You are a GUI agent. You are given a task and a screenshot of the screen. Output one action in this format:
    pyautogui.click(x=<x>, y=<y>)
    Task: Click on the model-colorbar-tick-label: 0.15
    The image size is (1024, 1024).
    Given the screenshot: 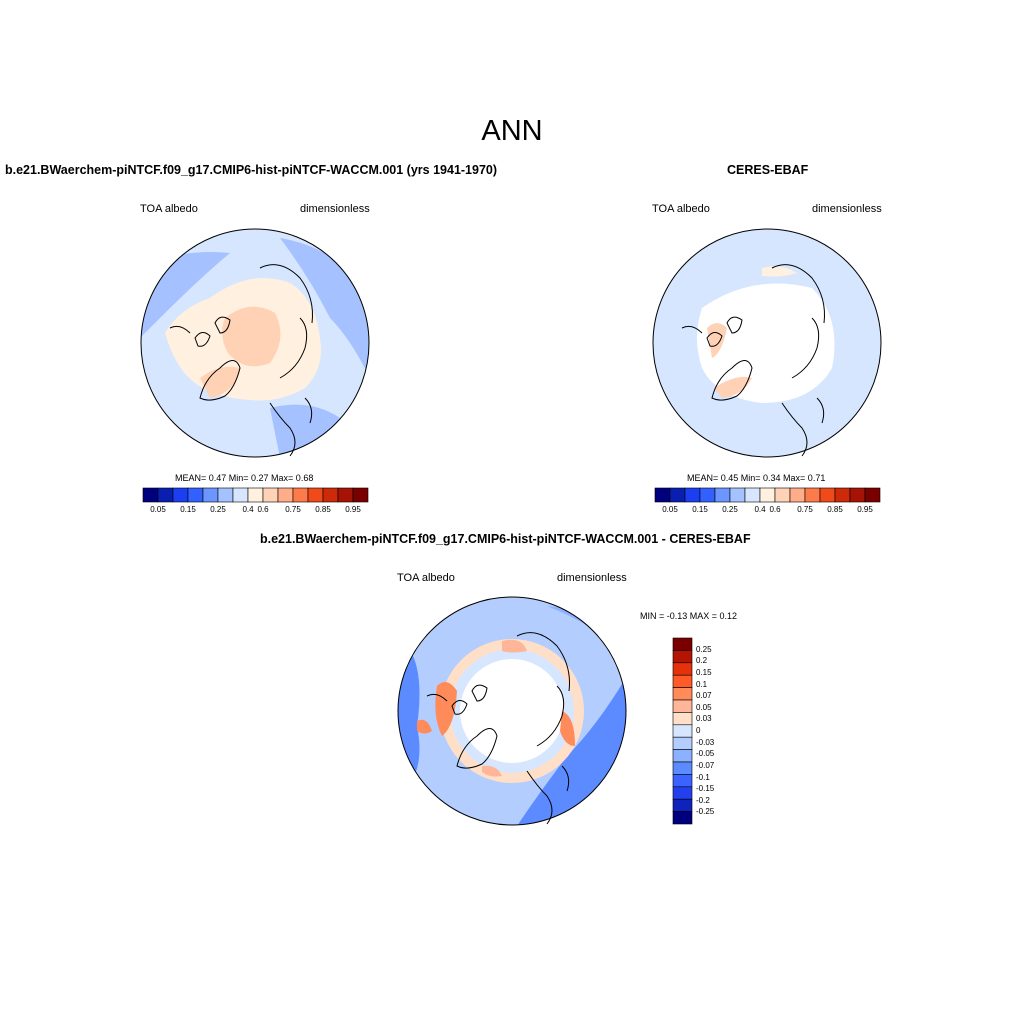 What is the action you would take?
    pyautogui.click(x=188, y=509)
    